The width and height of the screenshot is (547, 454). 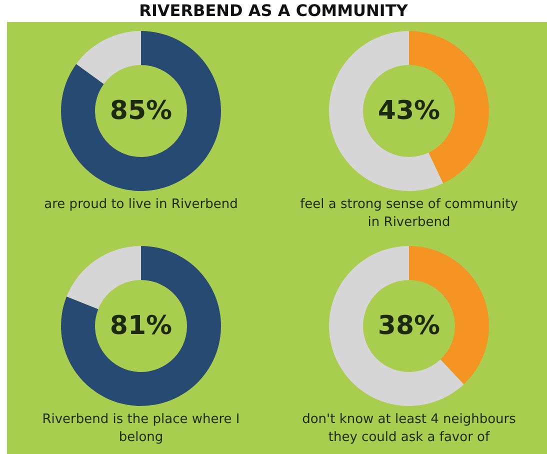 I want to click on text: RIVERBEND AS A COMMUNITY, so click(x=273, y=11).